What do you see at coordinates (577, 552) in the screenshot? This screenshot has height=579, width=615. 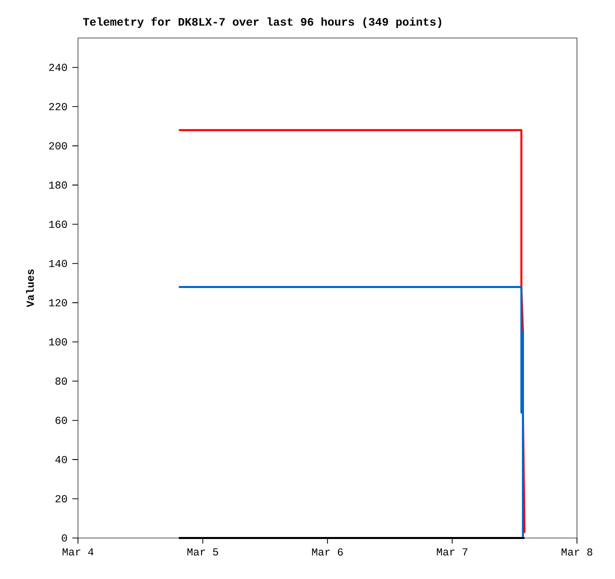 I see `x-tick-label: Mar 8` at bounding box center [577, 552].